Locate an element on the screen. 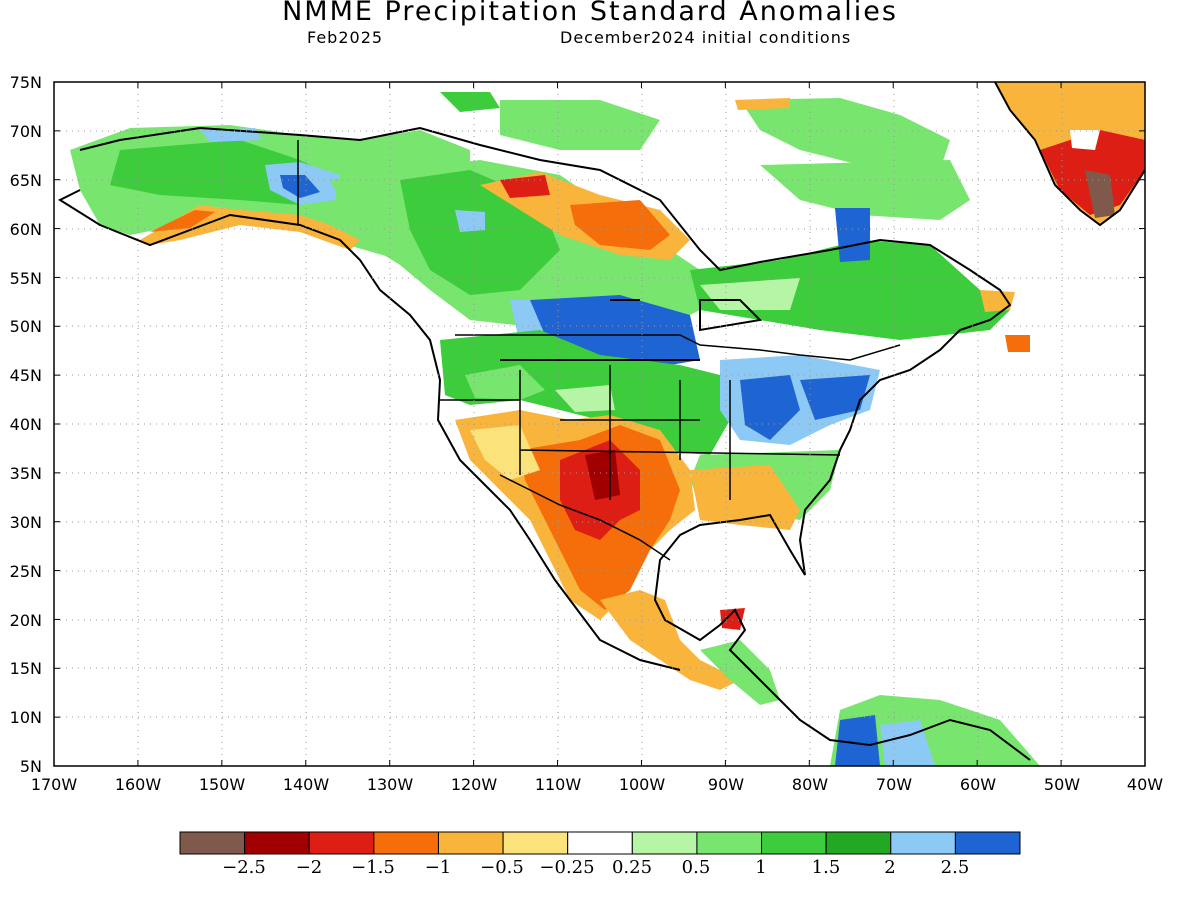 The height and width of the screenshot is (900, 1200). lat-label: 15N is located at coordinates (26, 668).